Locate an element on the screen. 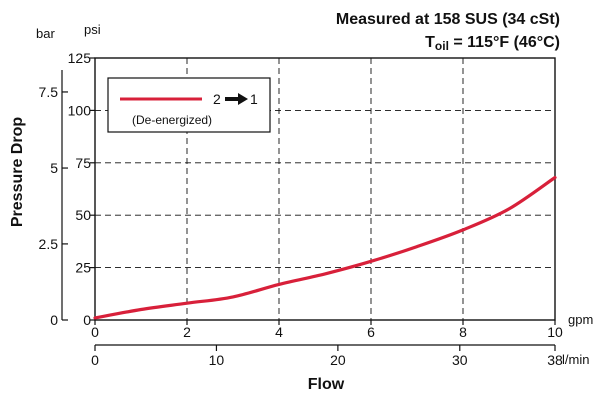 The width and height of the screenshot is (609, 394). x-tick-label: 8 is located at coordinates (463, 332).